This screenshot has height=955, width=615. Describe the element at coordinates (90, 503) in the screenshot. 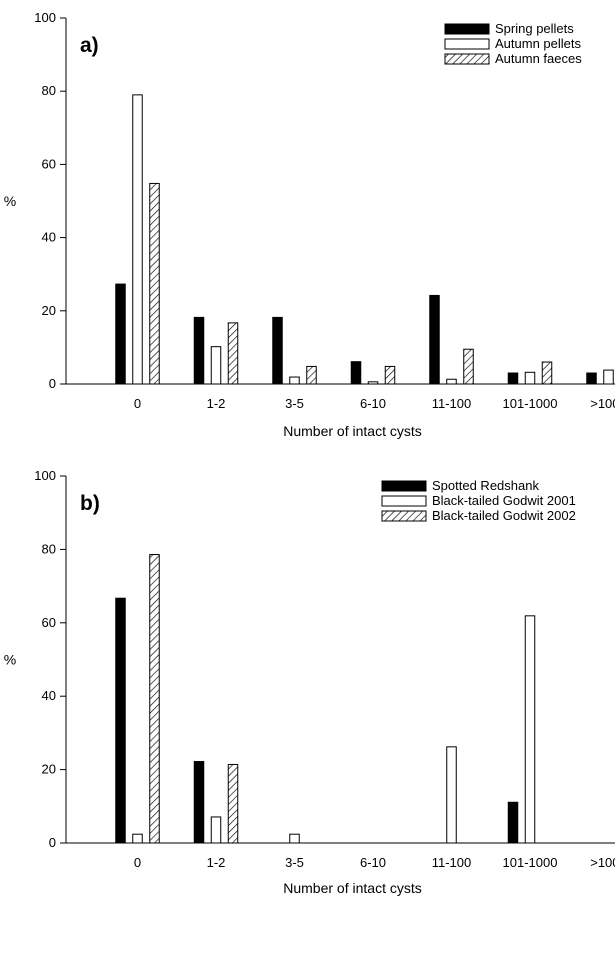

I see `panel-label: b)` at that location.